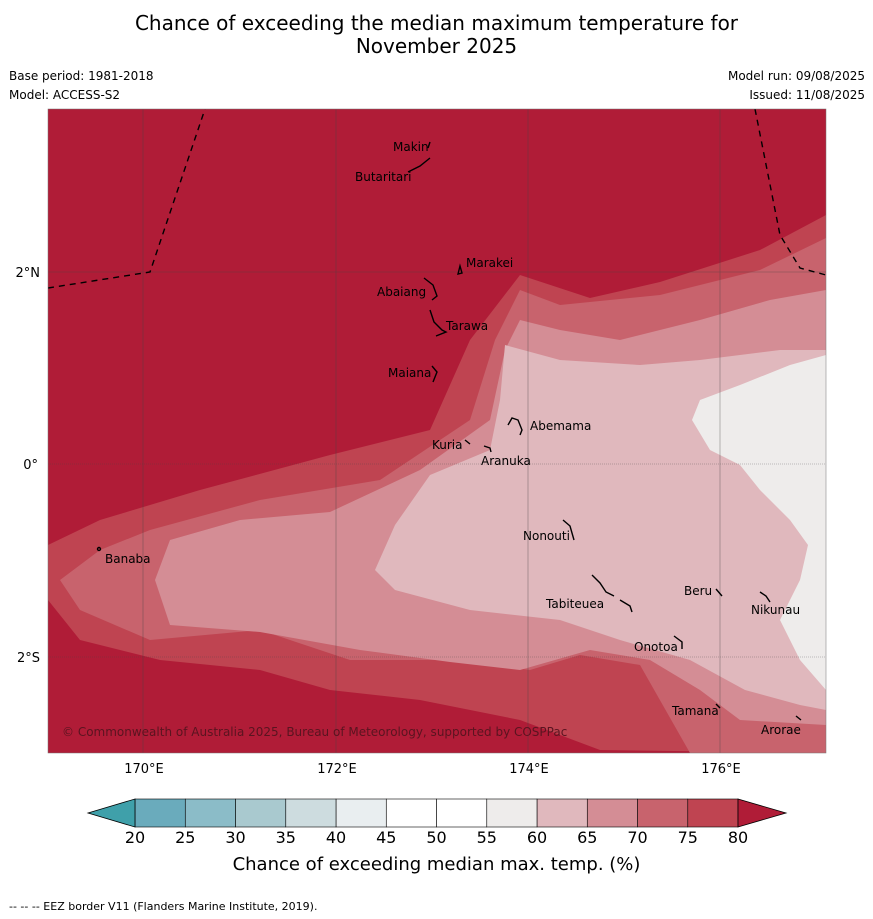  Describe the element at coordinates (285, 837) in the screenshot. I see `colorbar-tick-label: 35` at that location.